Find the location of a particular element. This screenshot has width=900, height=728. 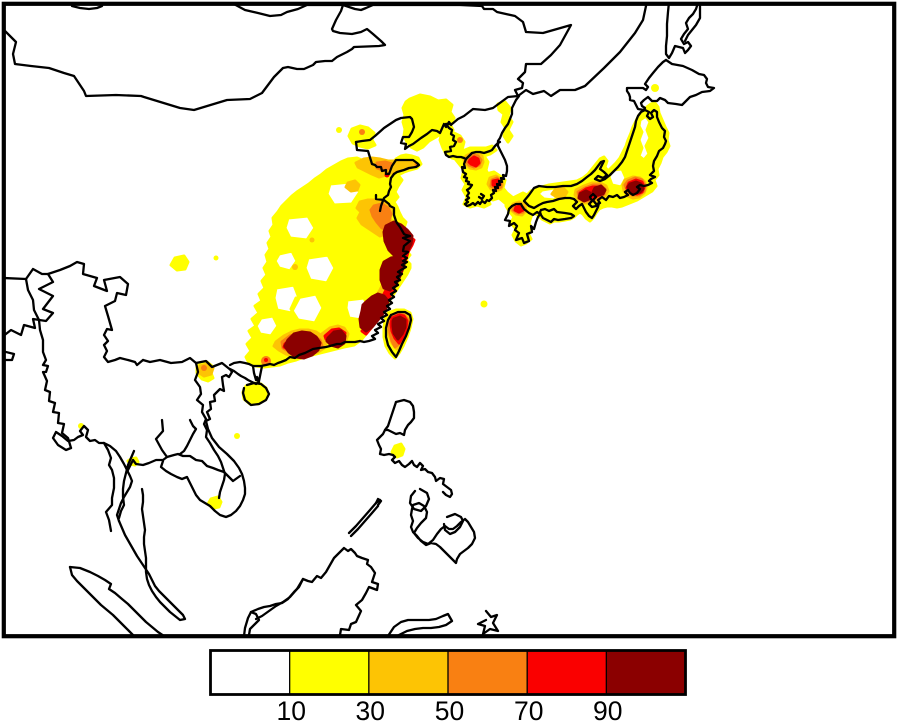

svg-text: 50 is located at coordinates (449, 709).